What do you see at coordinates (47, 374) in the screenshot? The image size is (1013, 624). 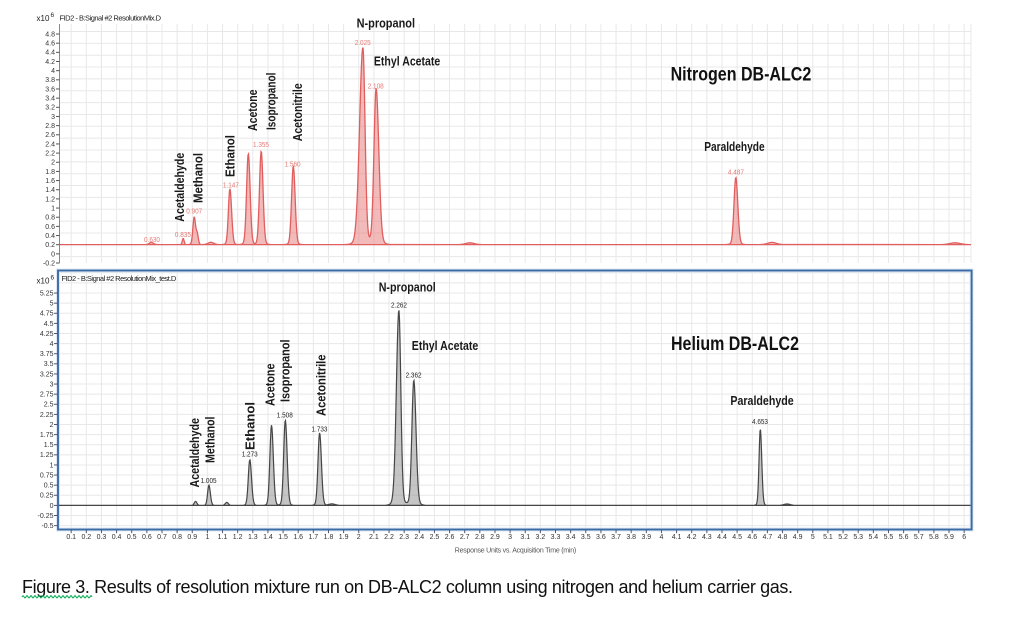 I see `svg-text: 3.25` at bounding box center [47, 374].